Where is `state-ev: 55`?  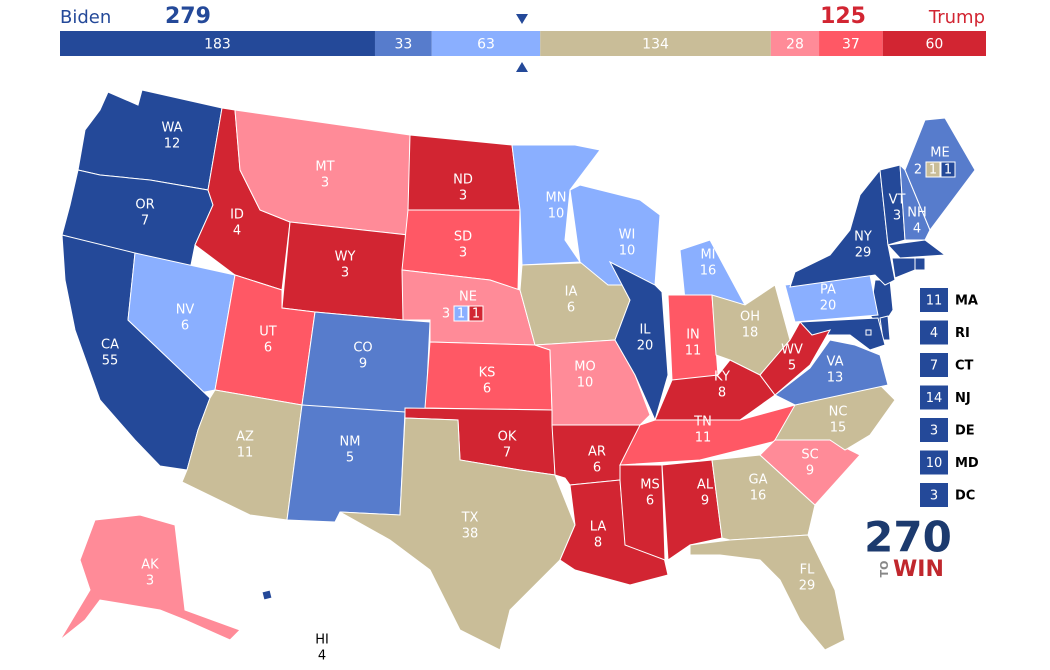 state-ev: 55 is located at coordinates (110, 361).